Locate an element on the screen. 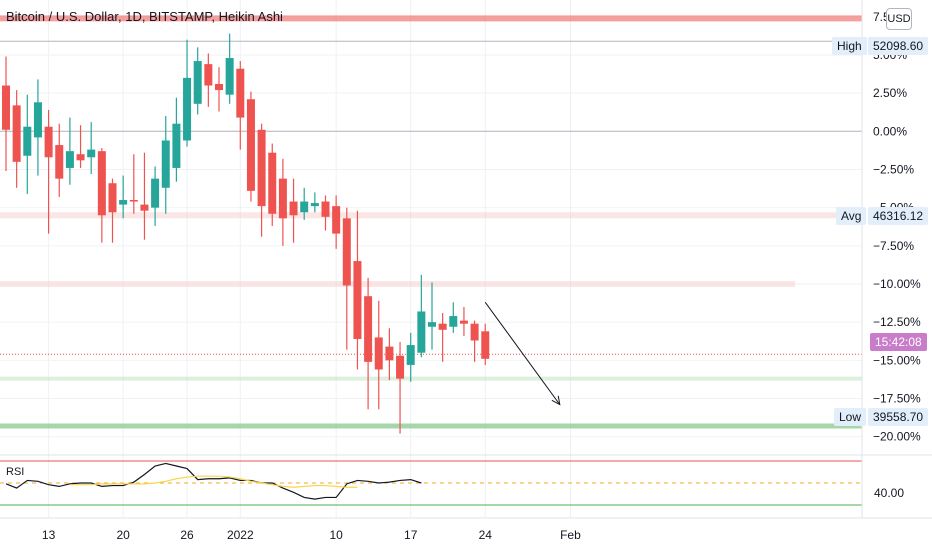  avg-value: 46316.12 is located at coordinates (898, 216).